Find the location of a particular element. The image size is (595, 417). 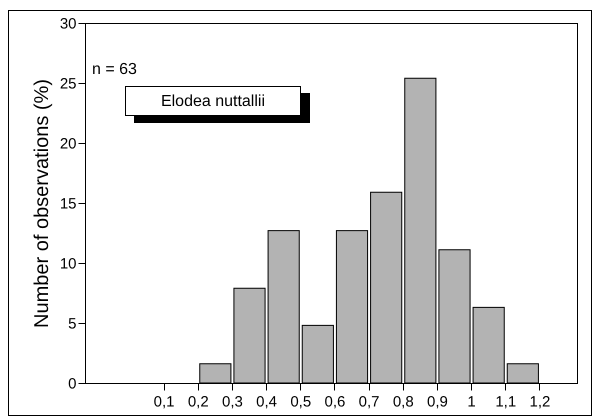

y-tick-label: 10 is located at coordinates (68, 264).